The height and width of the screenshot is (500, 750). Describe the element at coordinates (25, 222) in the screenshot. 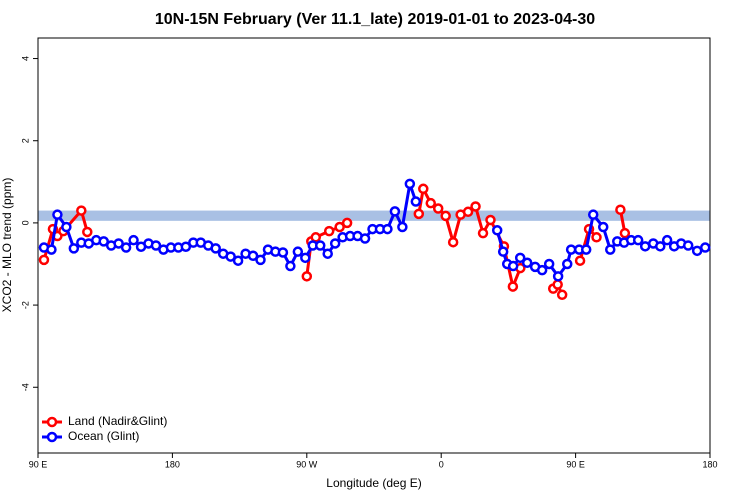

I see `y-tick-label: 0` at that location.